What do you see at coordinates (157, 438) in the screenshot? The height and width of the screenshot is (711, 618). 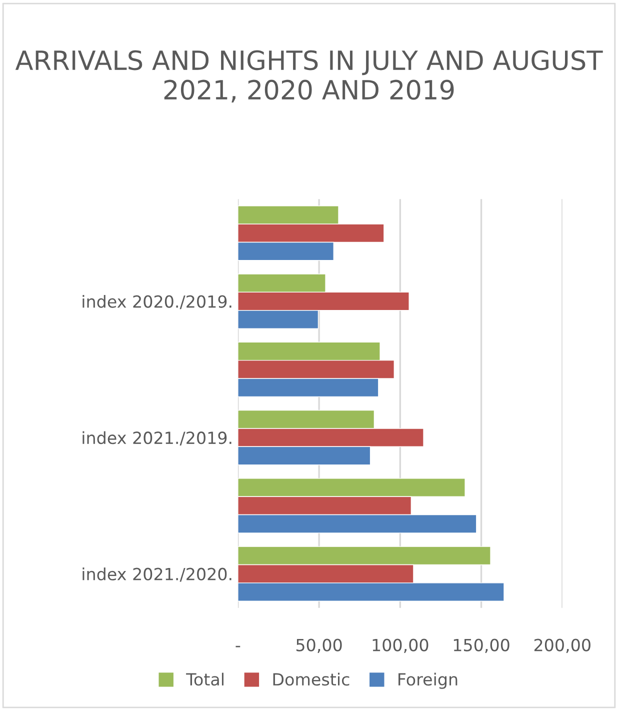 I see `y-tick-label: index 2021./2019.` at bounding box center [157, 438].